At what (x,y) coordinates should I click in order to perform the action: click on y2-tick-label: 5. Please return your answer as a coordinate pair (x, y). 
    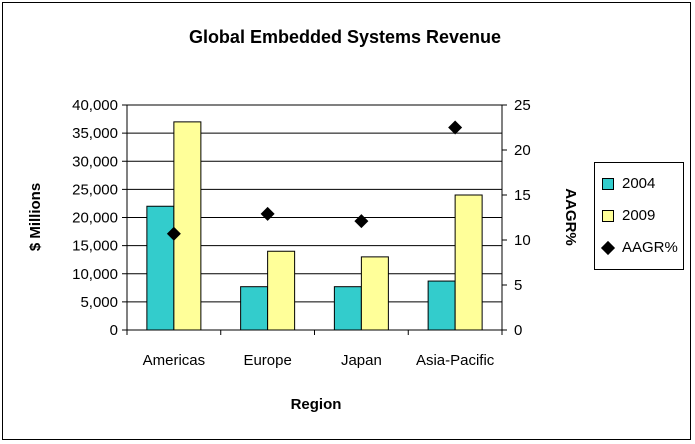
    Looking at the image, I should click on (518, 285).